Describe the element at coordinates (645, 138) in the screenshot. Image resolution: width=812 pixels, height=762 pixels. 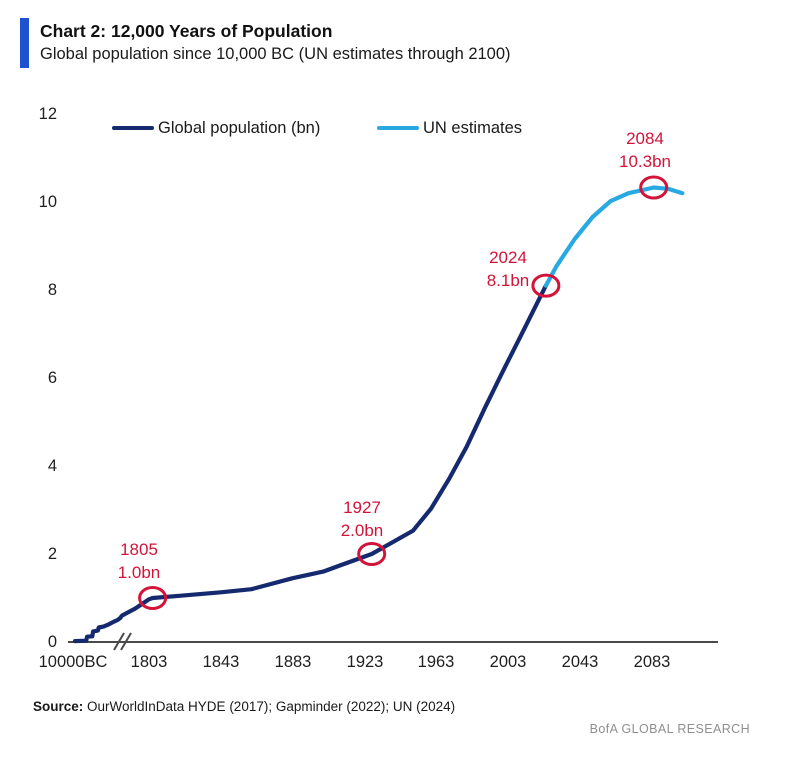
I see `milestone-year-label: 2084` at that location.